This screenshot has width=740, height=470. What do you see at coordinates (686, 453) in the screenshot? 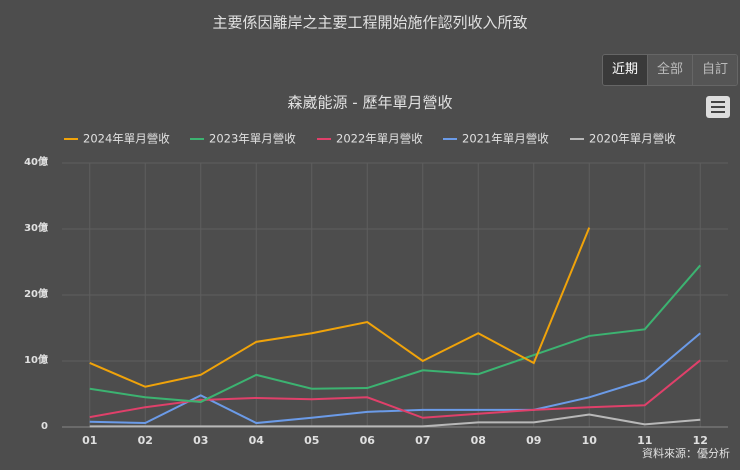
I see `source: 資料來源：優分析` at bounding box center [686, 453].